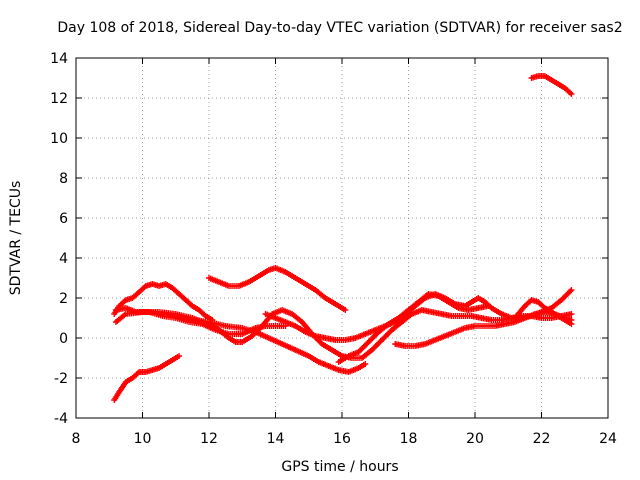 The width and height of the screenshot is (640, 480). Describe the element at coordinates (63, 179) in the screenshot. I see `y-tick-label: 8` at that location.